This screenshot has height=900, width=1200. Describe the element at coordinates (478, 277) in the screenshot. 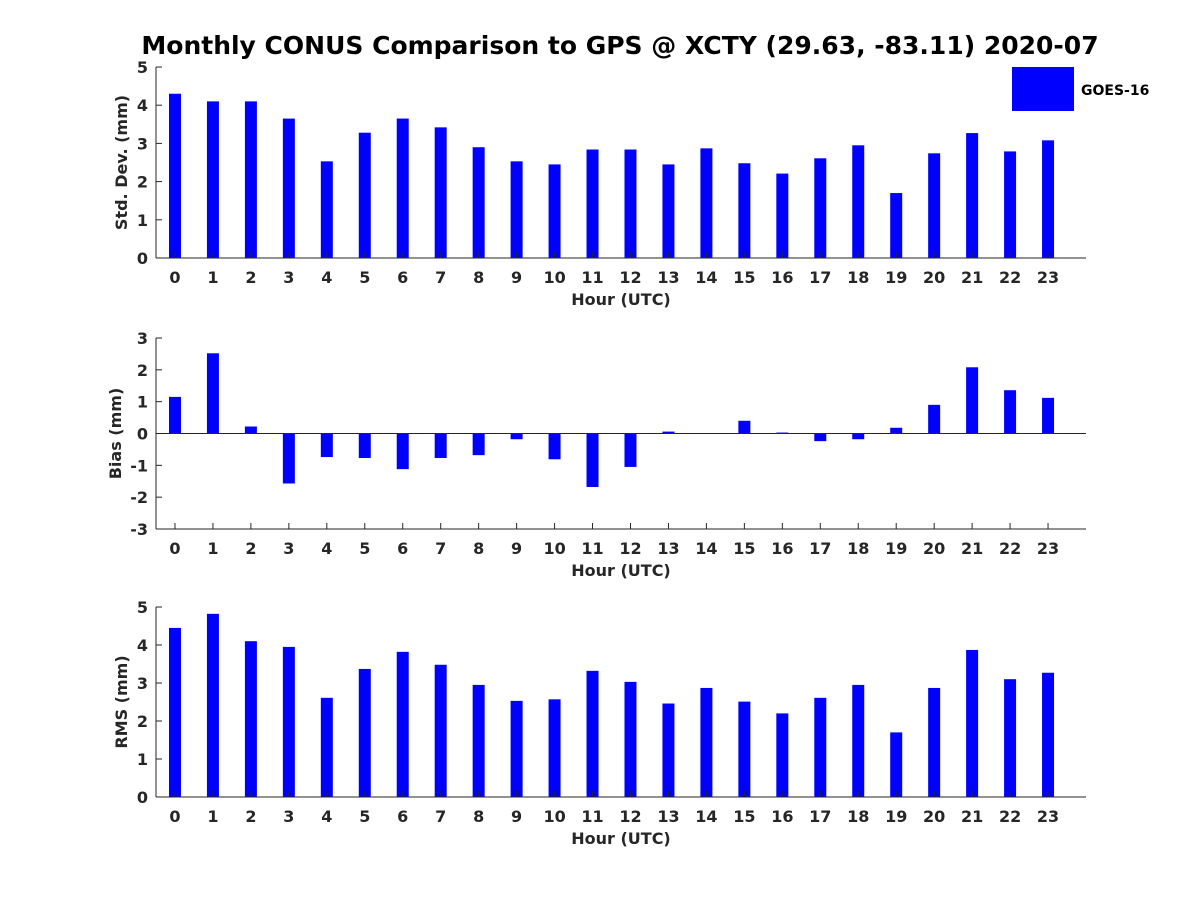

I see `stddev-xtick-label-8: 8` at that location.